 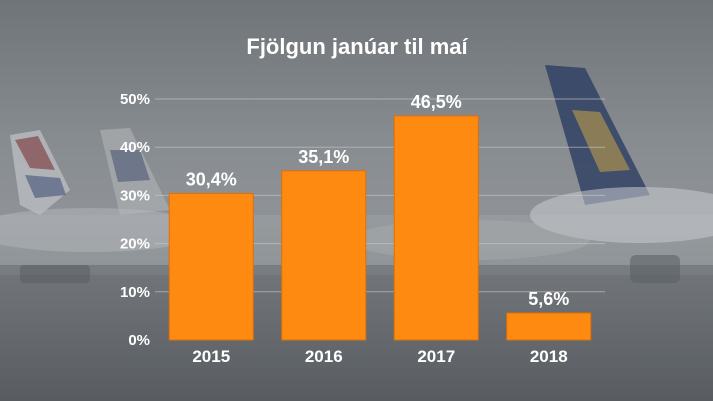 I want to click on x-category-label: 2016, so click(x=324, y=356).